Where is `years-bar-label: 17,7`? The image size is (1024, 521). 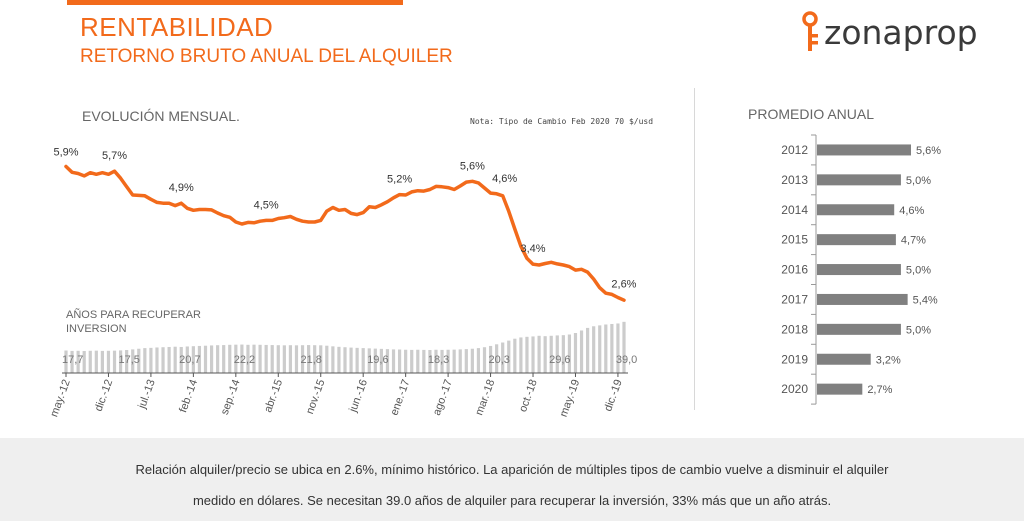
years-bar-label: 17,7 is located at coordinates (72, 360).